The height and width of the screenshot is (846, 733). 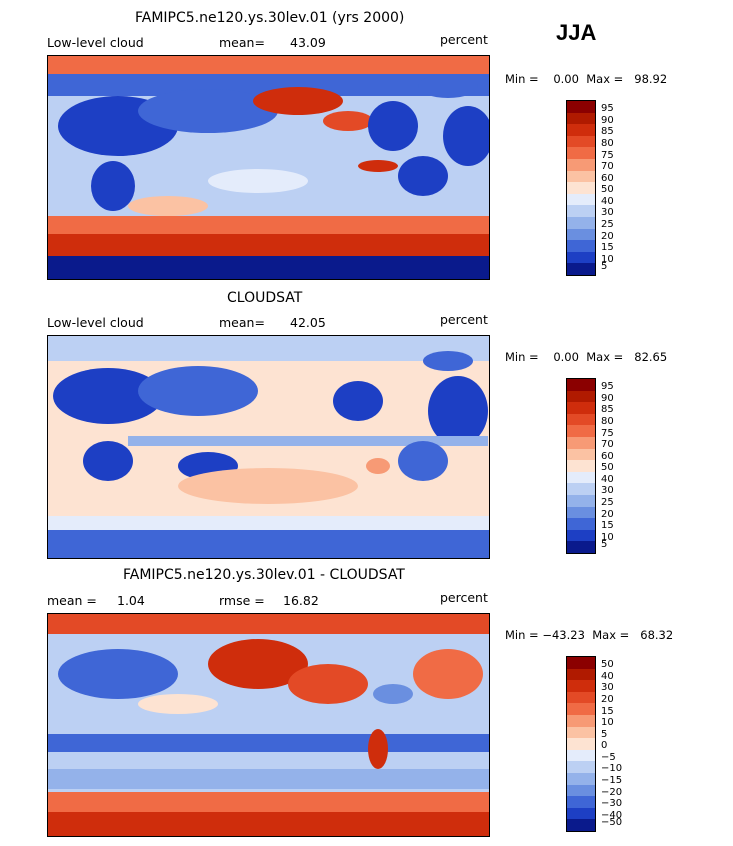 What do you see at coordinates (576, 32) in the screenshot?
I see `season-label: JJA` at bounding box center [576, 32].